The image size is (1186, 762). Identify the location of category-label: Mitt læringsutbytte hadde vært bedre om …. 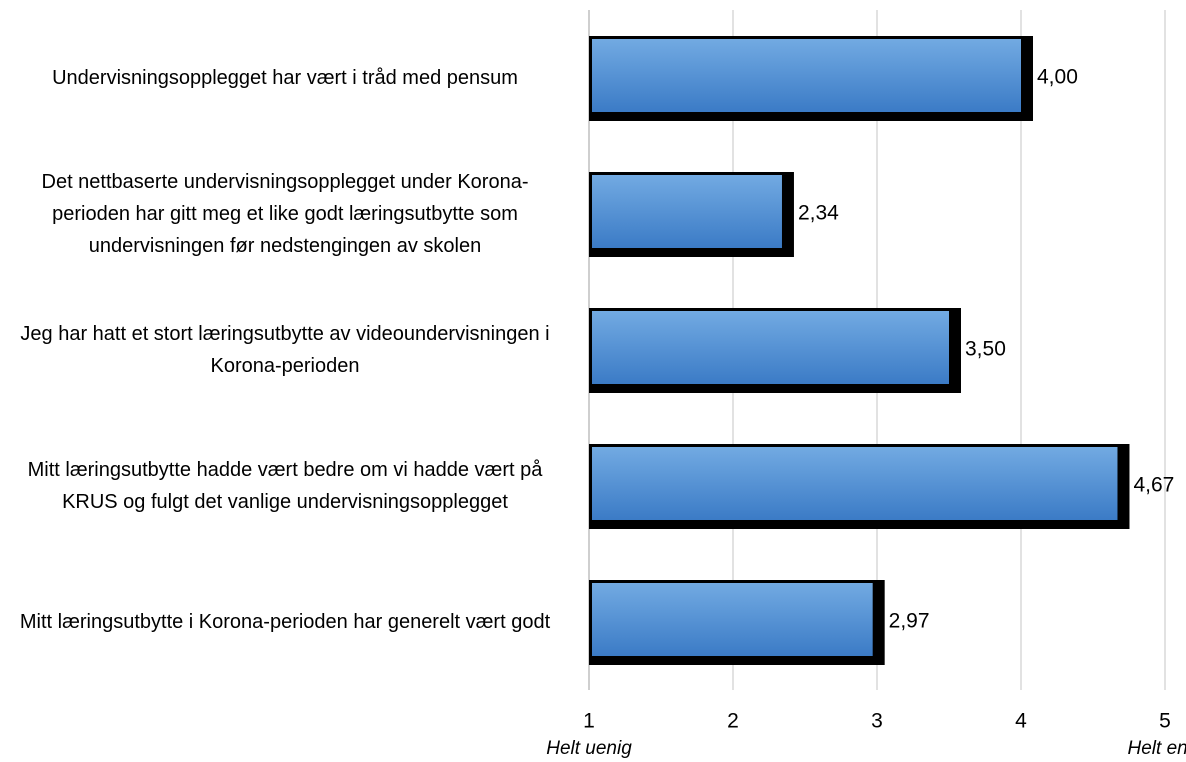
(285, 486).